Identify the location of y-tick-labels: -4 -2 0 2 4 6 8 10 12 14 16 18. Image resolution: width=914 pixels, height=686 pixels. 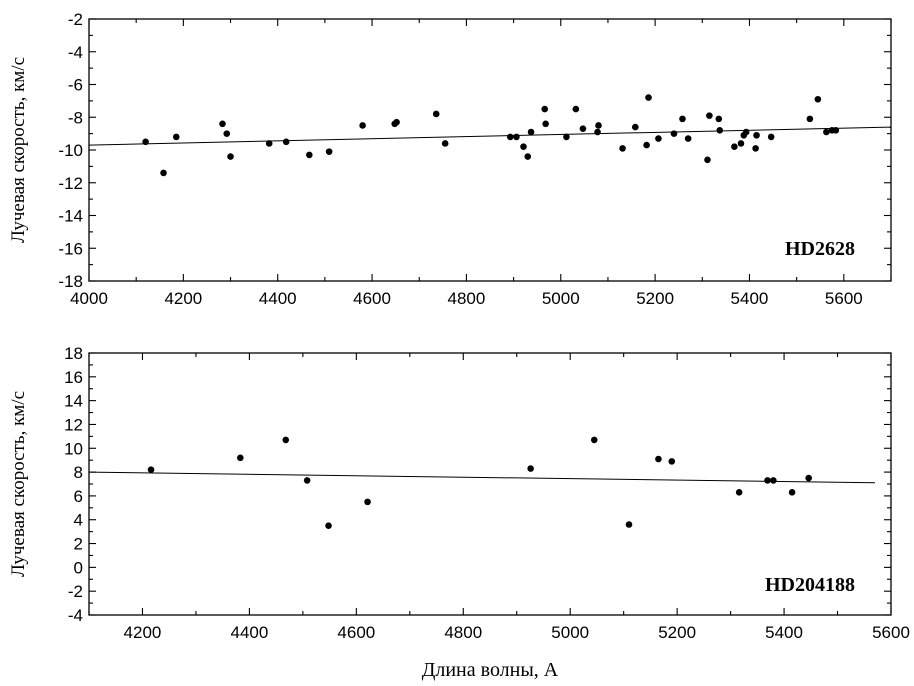
(73, 484).